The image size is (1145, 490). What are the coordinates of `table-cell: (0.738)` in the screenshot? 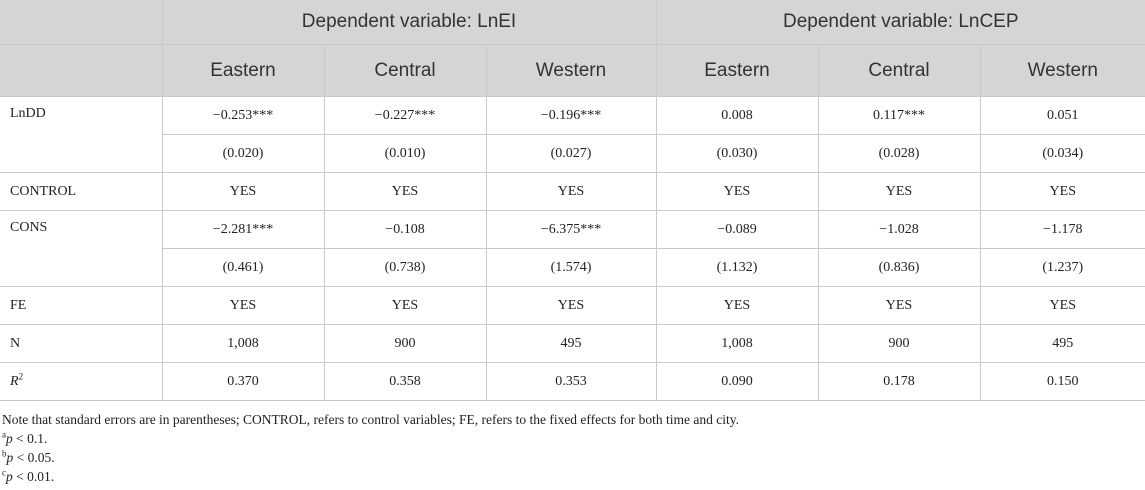 It's located at (405, 267).